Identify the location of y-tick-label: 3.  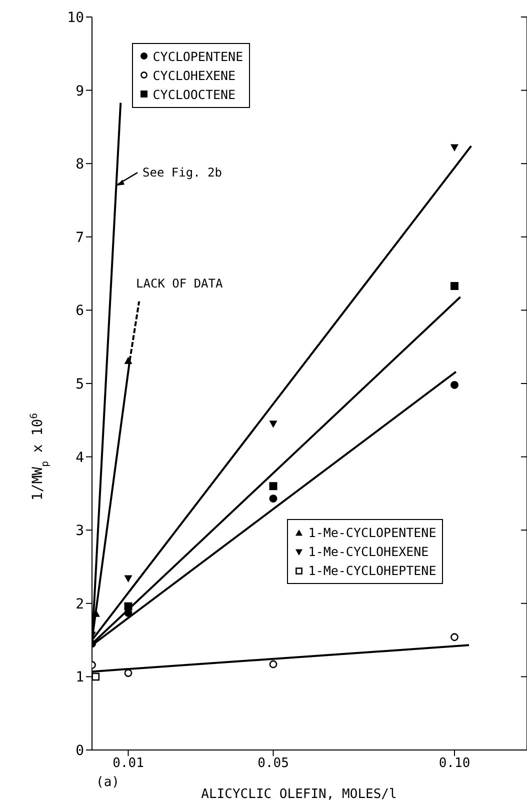
(80, 531).